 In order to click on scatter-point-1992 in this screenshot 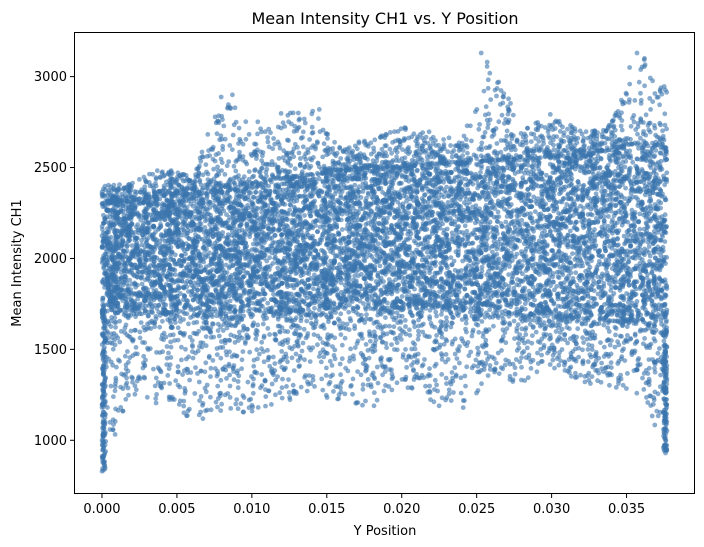, I will do `click(535, 212)`.